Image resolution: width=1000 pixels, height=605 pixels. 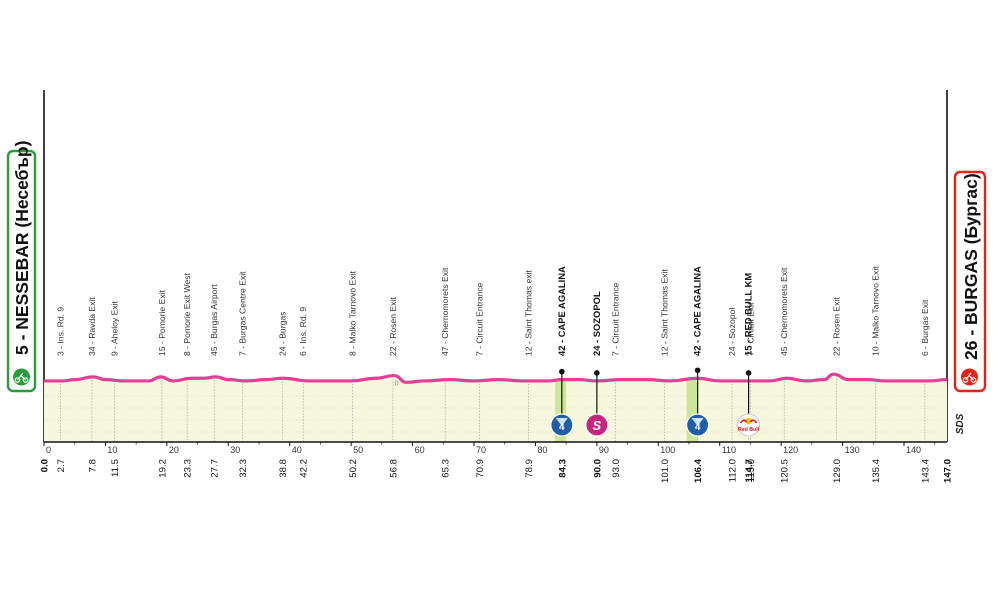 What do you see at coordinates (665, 471) in the screenshot?
I see `waypoint-distance: 101.0` at bounding box center [665, 471].